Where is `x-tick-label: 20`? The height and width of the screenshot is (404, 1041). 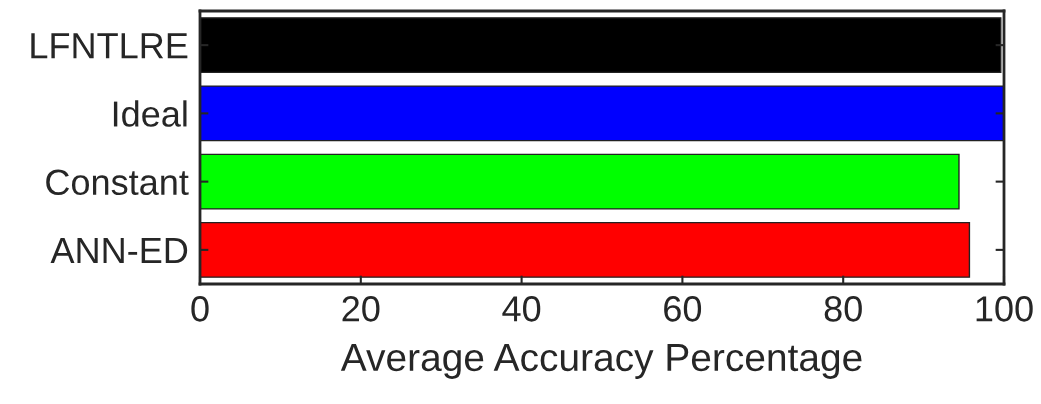 x-tick-label: 20 is located at coordinates (361, 309).